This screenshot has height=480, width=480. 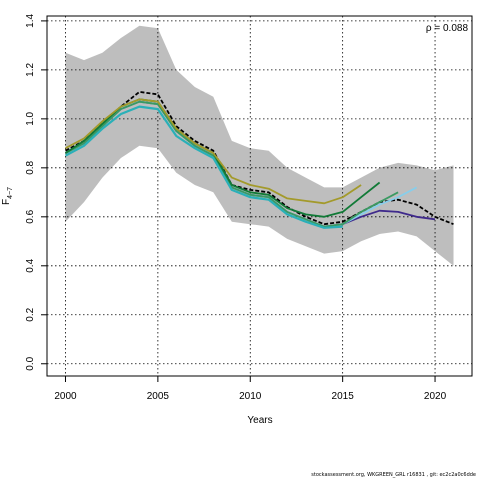 What do you see at coordinates (6, 202) in the screenshot?
I see `y-axis-label-main: F` at bounding box center [6, 202].